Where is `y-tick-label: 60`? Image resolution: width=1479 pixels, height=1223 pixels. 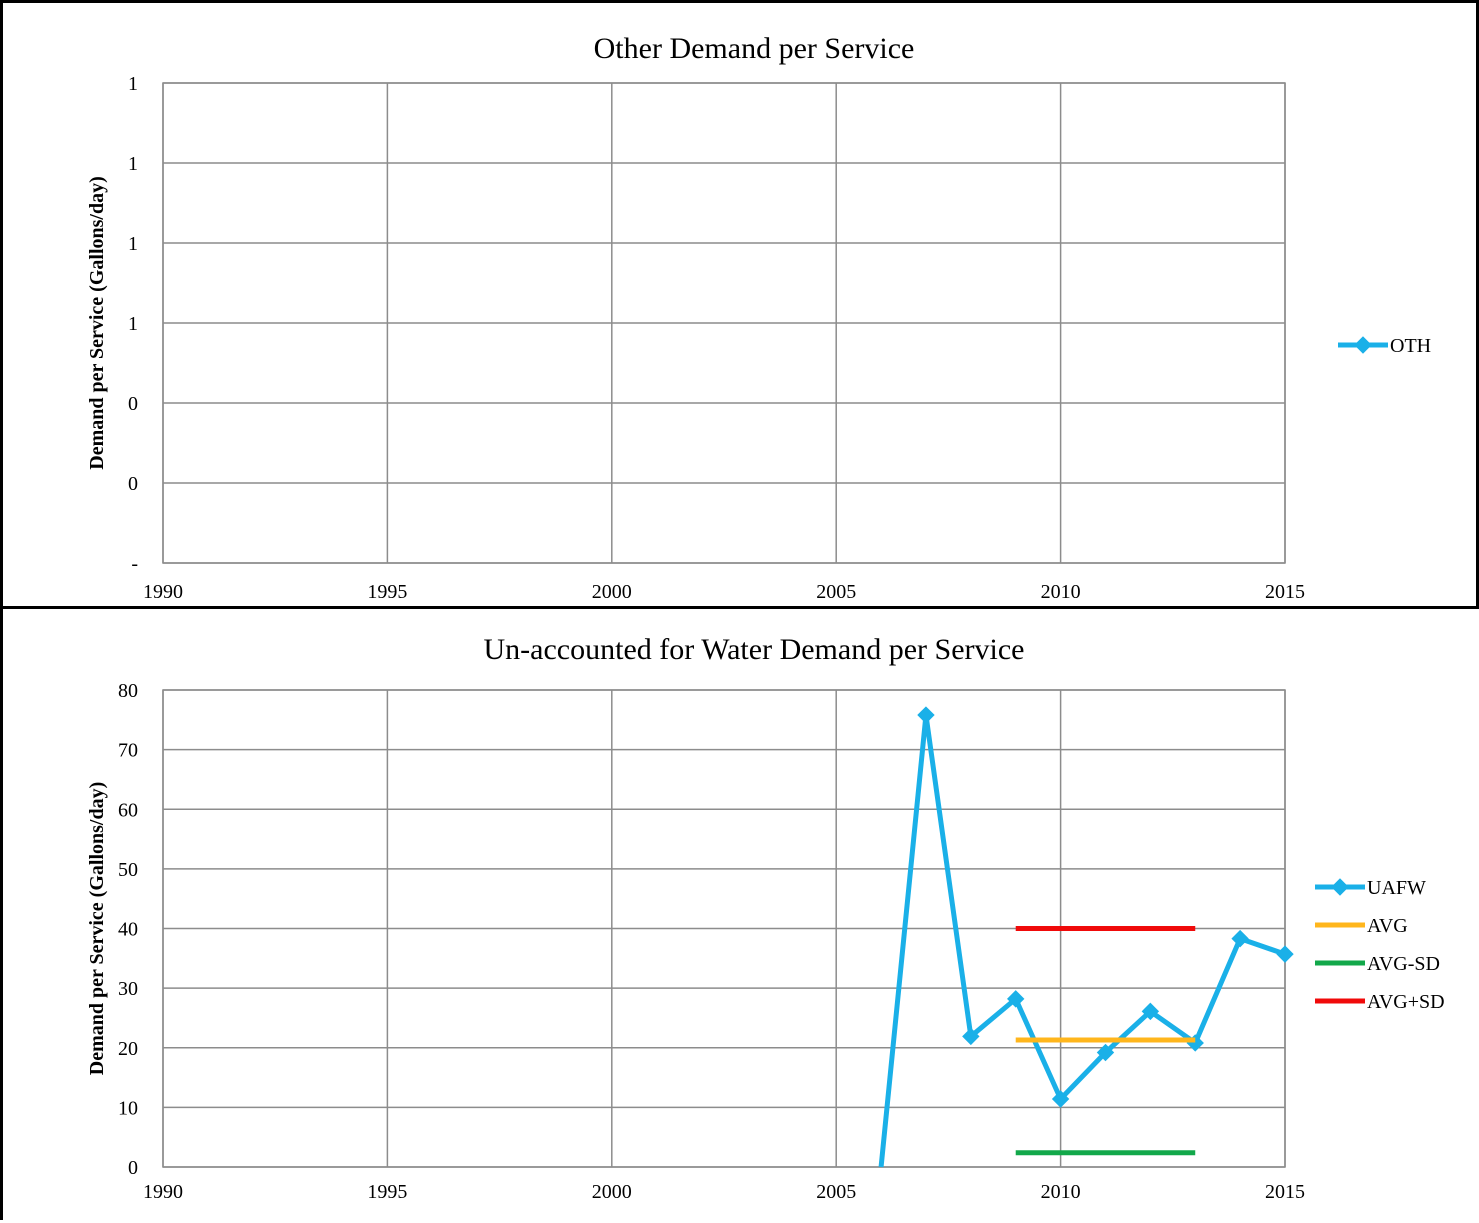 y-tick-label: 60 is located at coordinates (128, 810).